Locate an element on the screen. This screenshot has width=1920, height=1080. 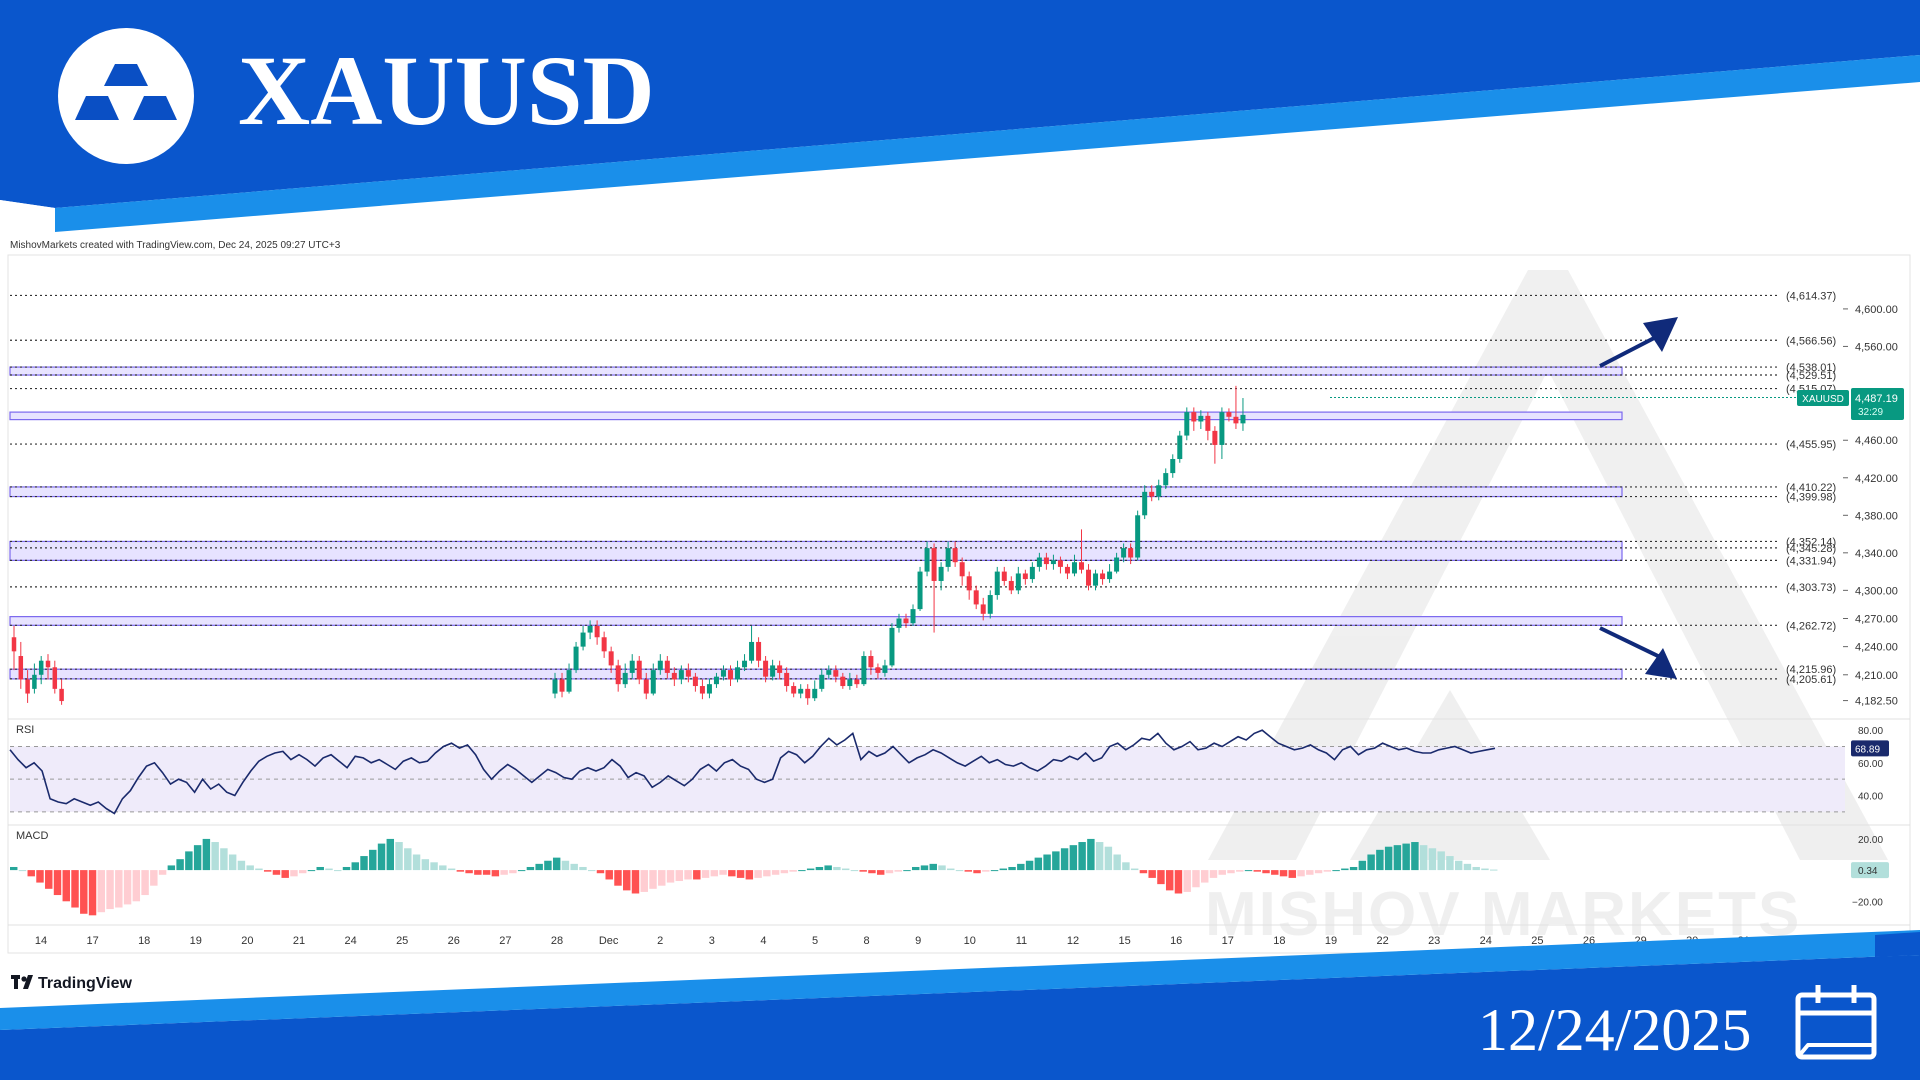
tradingview-label: TradingView is located at coordinates (85, 983).